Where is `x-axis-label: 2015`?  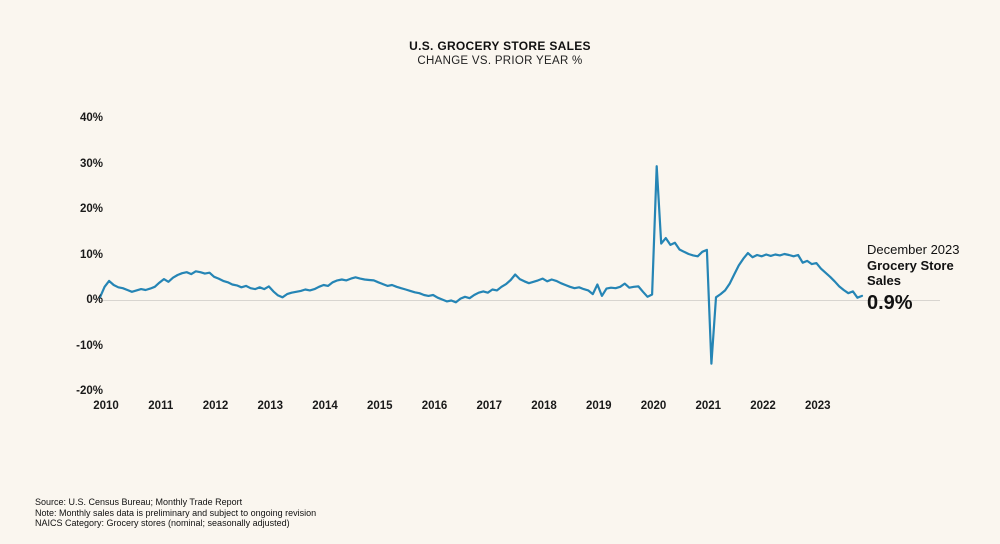
x-axis-label: 2015 is located at coordinates (379, 406).